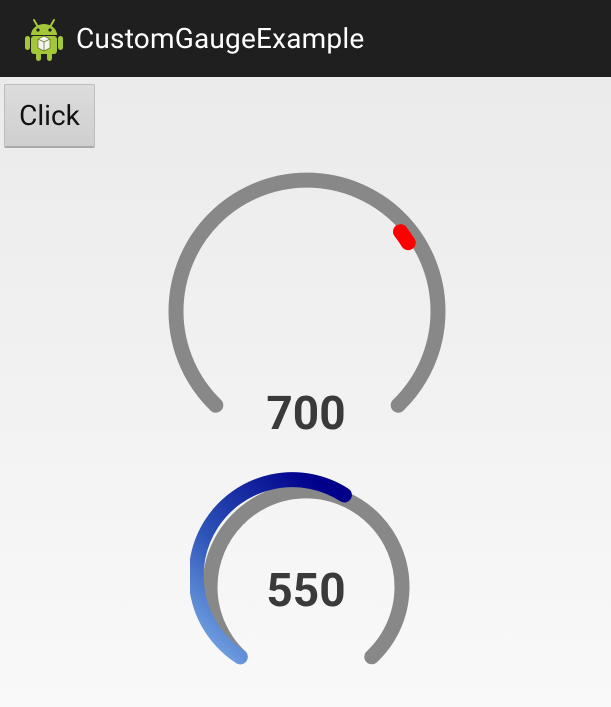  I want to click on app-title: CustomGaugeExample, so click(220, 38).